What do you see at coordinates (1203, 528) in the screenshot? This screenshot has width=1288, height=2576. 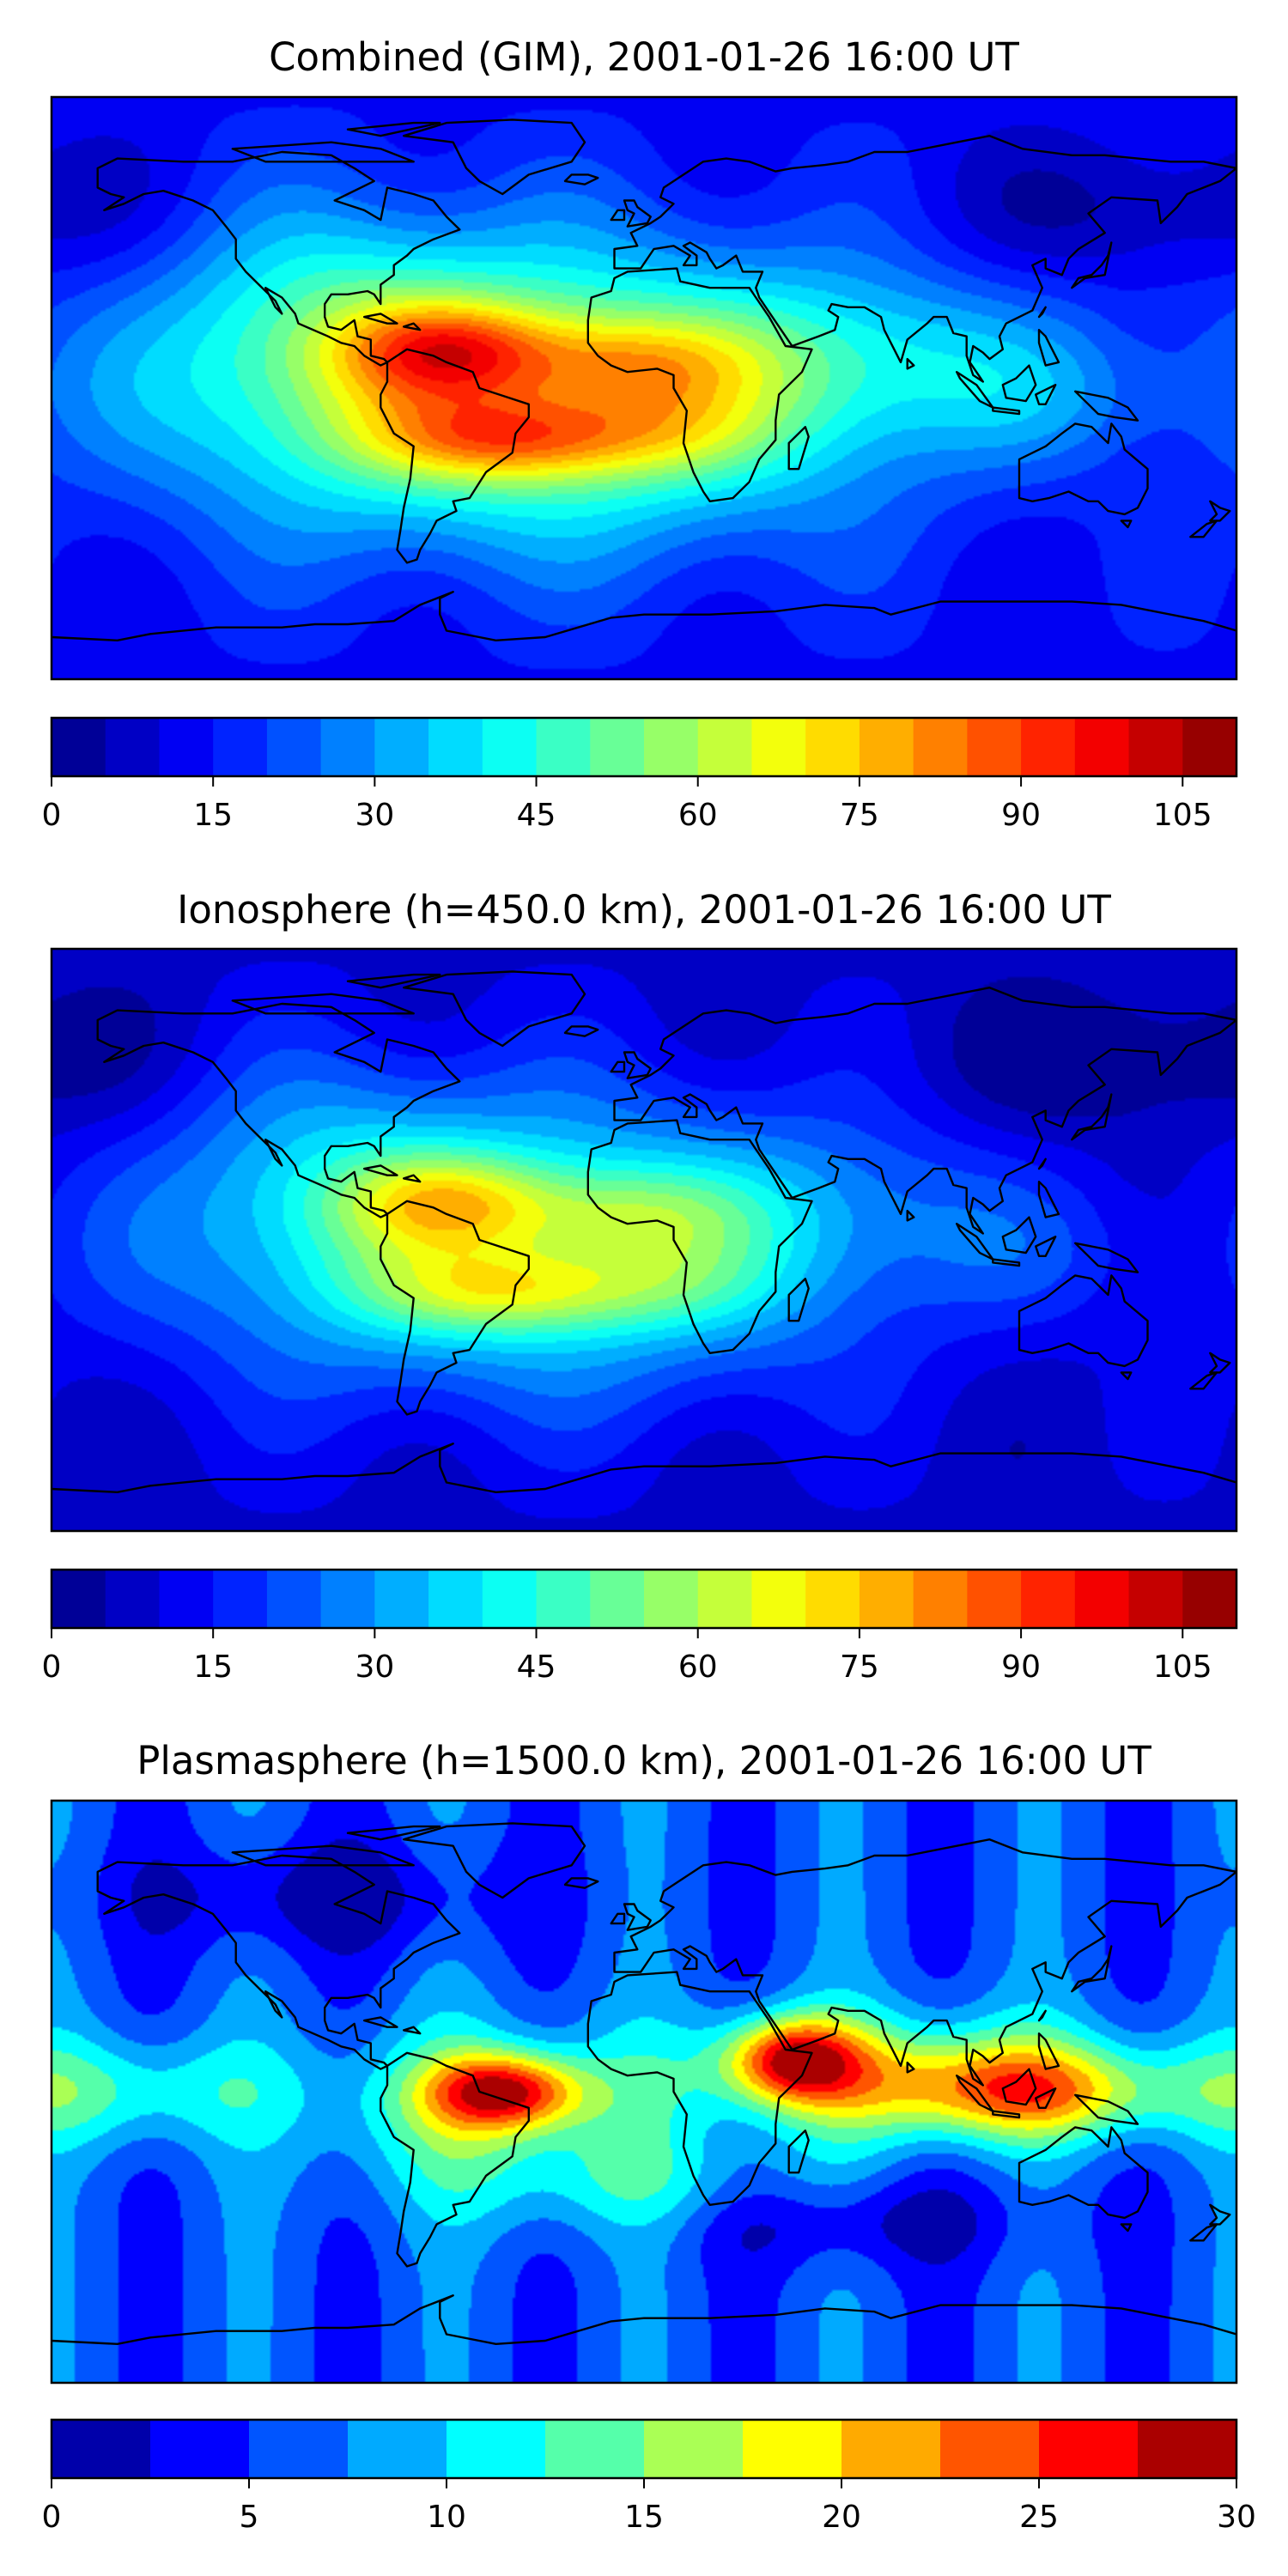 I see `coast-new-zealand-south` at bounding box center [1203, 528].